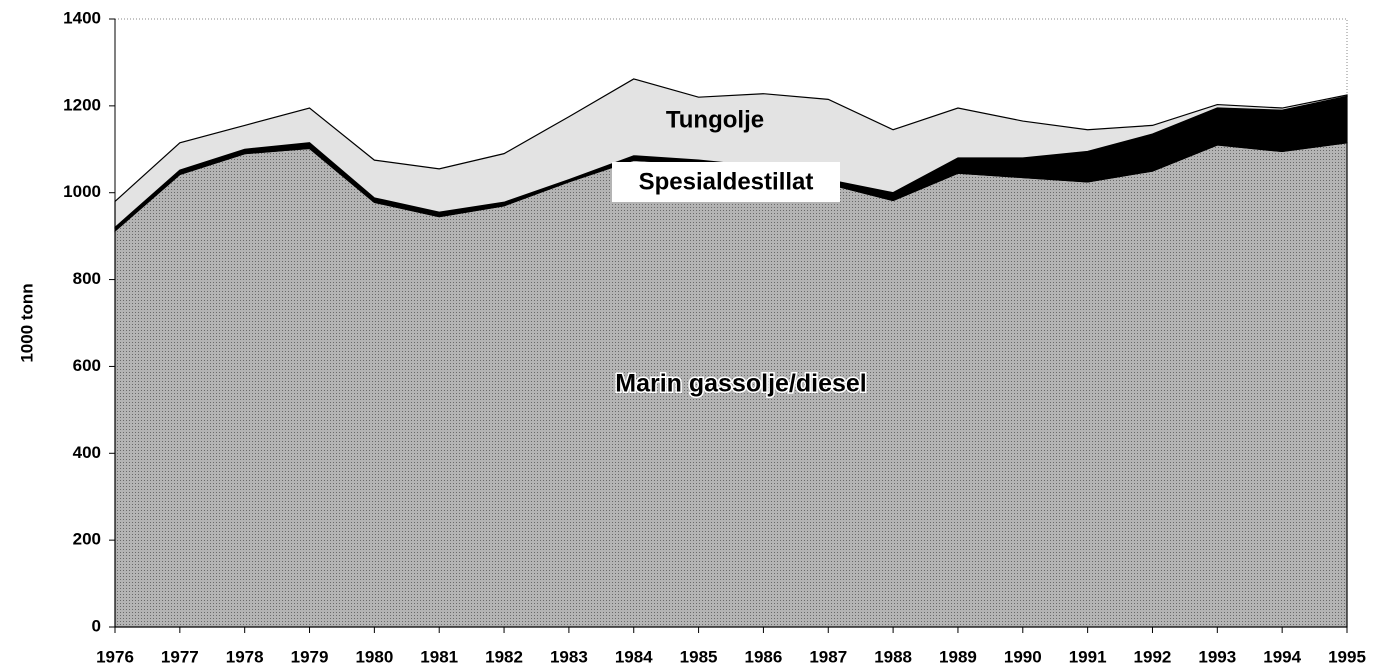 This screenshot has width=1388, height=668. I want to click on label-box, so click(726, 182).